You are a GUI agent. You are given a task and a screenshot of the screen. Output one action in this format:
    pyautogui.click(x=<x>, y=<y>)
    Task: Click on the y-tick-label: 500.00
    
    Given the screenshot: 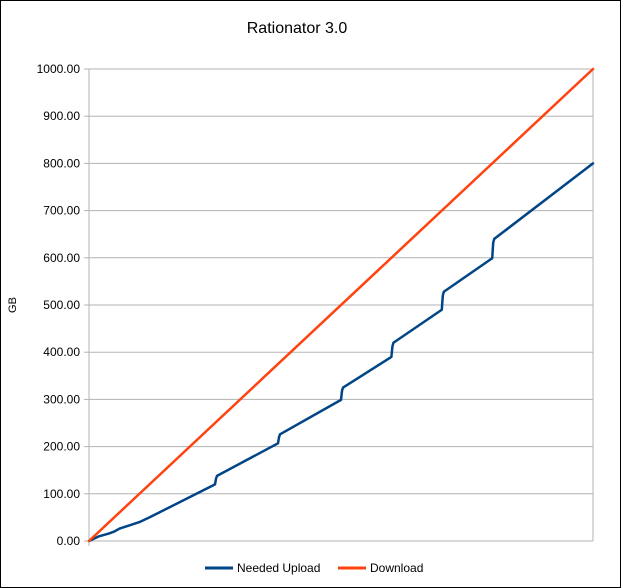 What is the action you would take?
    pyautogui.click(x=61, y=305)
    